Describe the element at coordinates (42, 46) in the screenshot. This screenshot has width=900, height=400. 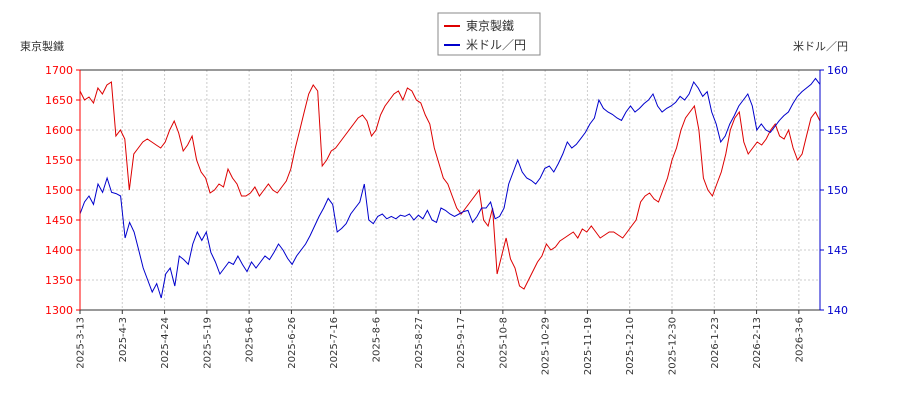
I see `left-axis-title: 東京製鐵` at that location.